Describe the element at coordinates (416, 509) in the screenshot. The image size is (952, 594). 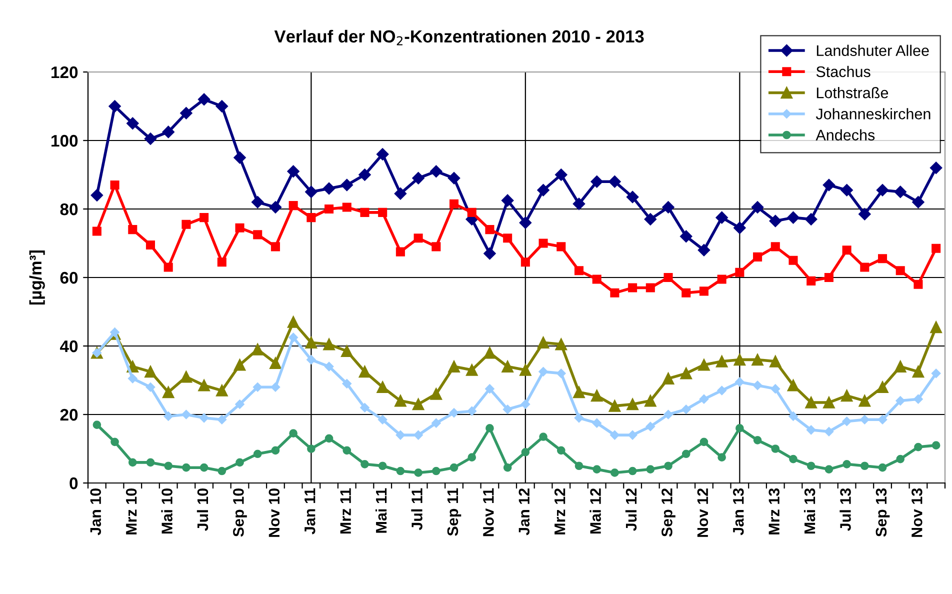
I see `x-tick-label: Jul 11` at that location.